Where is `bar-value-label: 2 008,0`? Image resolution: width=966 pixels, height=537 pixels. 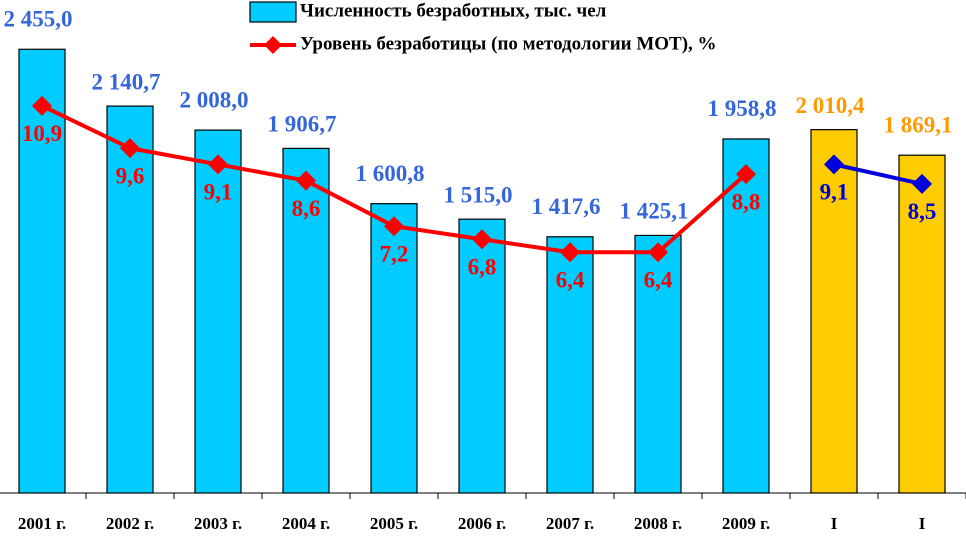 bar-value-label: 2 008,0 is located at coordinates (214, 99).